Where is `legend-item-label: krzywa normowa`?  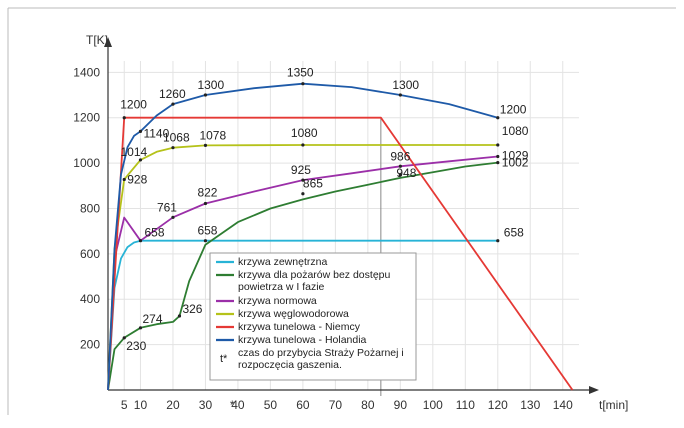 legend-item-label: krzywa normowa is located at coordinates (277, 301).